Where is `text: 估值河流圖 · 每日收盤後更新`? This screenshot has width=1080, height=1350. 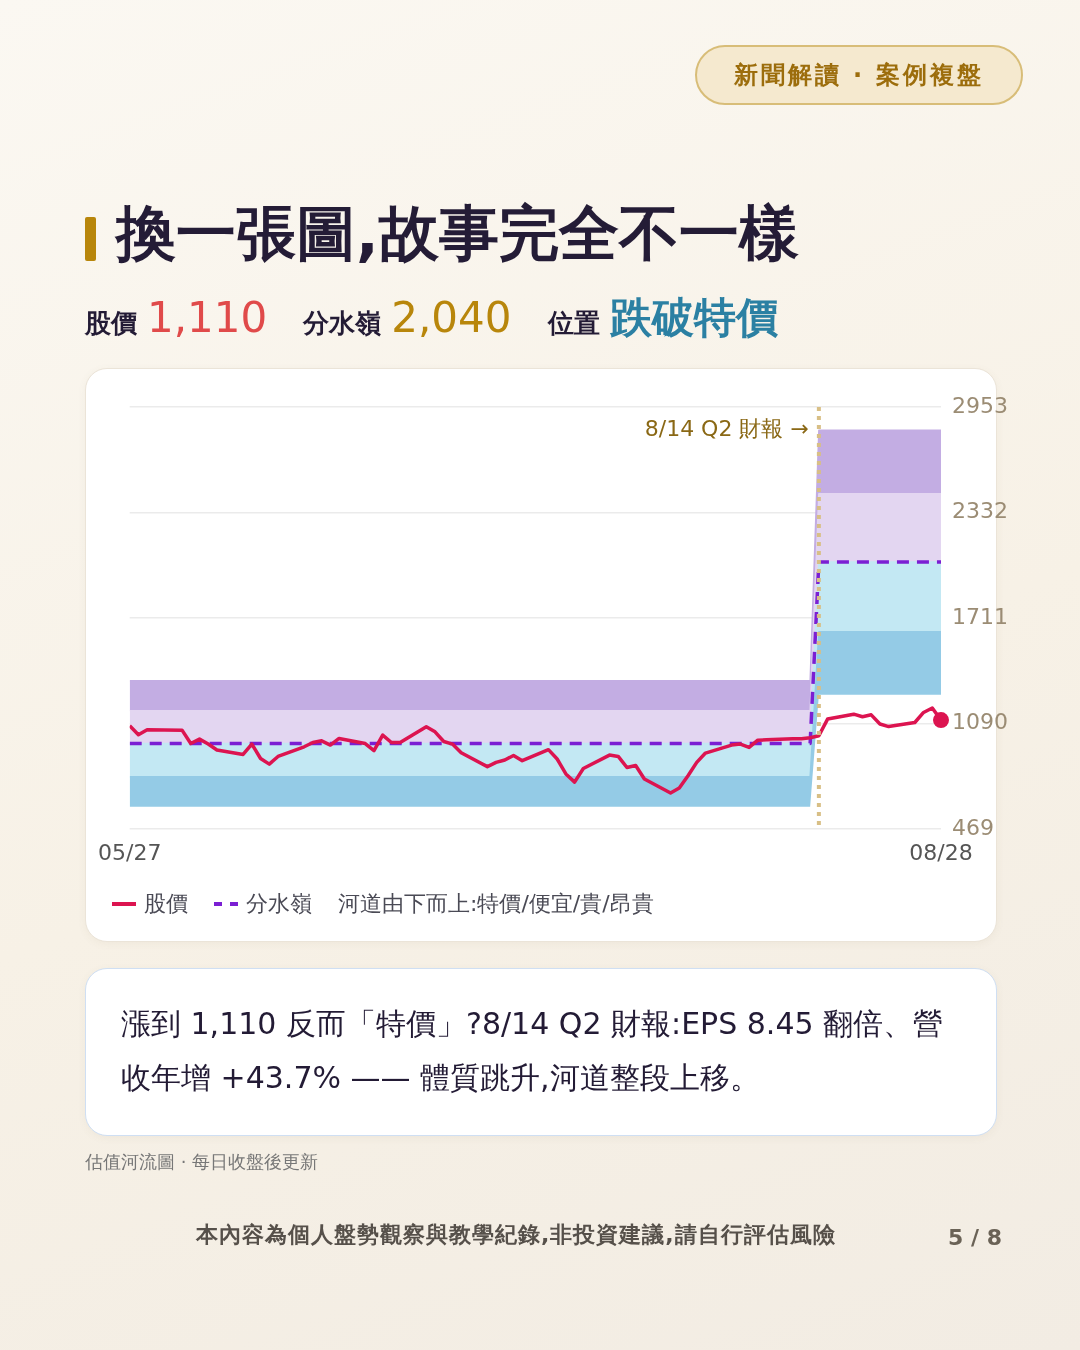 text: 估值河流圖 · 每日收盤後更新 is located at coordinates (202, 1162).